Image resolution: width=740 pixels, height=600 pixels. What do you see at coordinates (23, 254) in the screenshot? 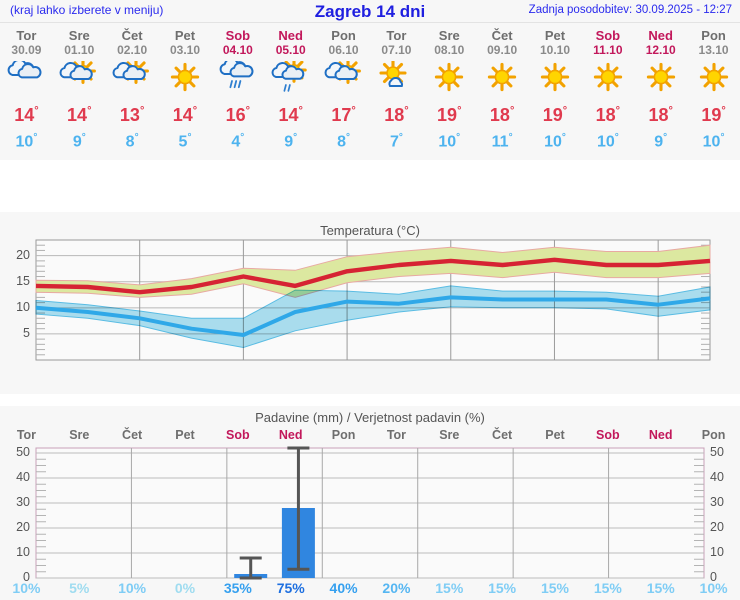
I see `temp-axis-tick-label: 20` at bounding box center [23, 254].